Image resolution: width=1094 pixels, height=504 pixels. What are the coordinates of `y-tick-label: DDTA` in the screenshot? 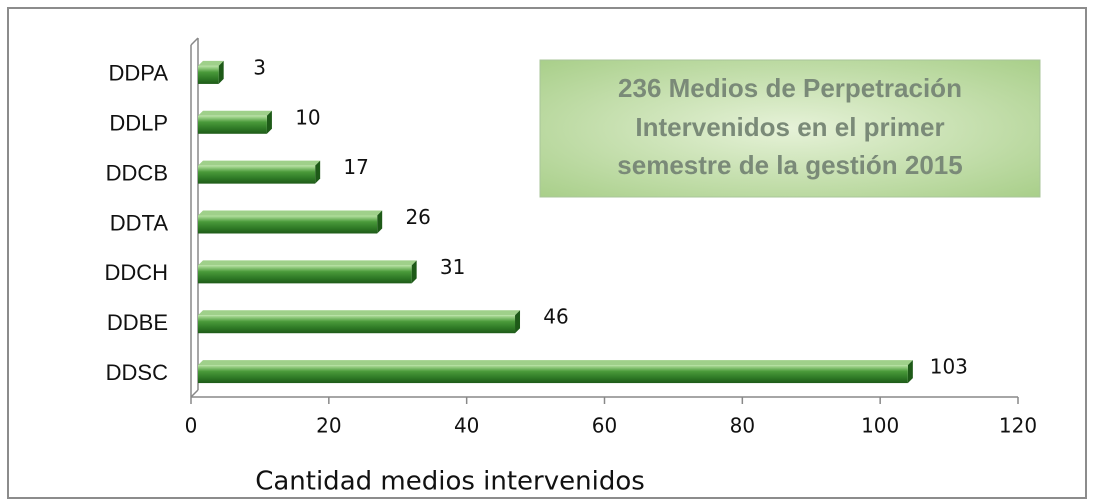 It's located at (139, 222).